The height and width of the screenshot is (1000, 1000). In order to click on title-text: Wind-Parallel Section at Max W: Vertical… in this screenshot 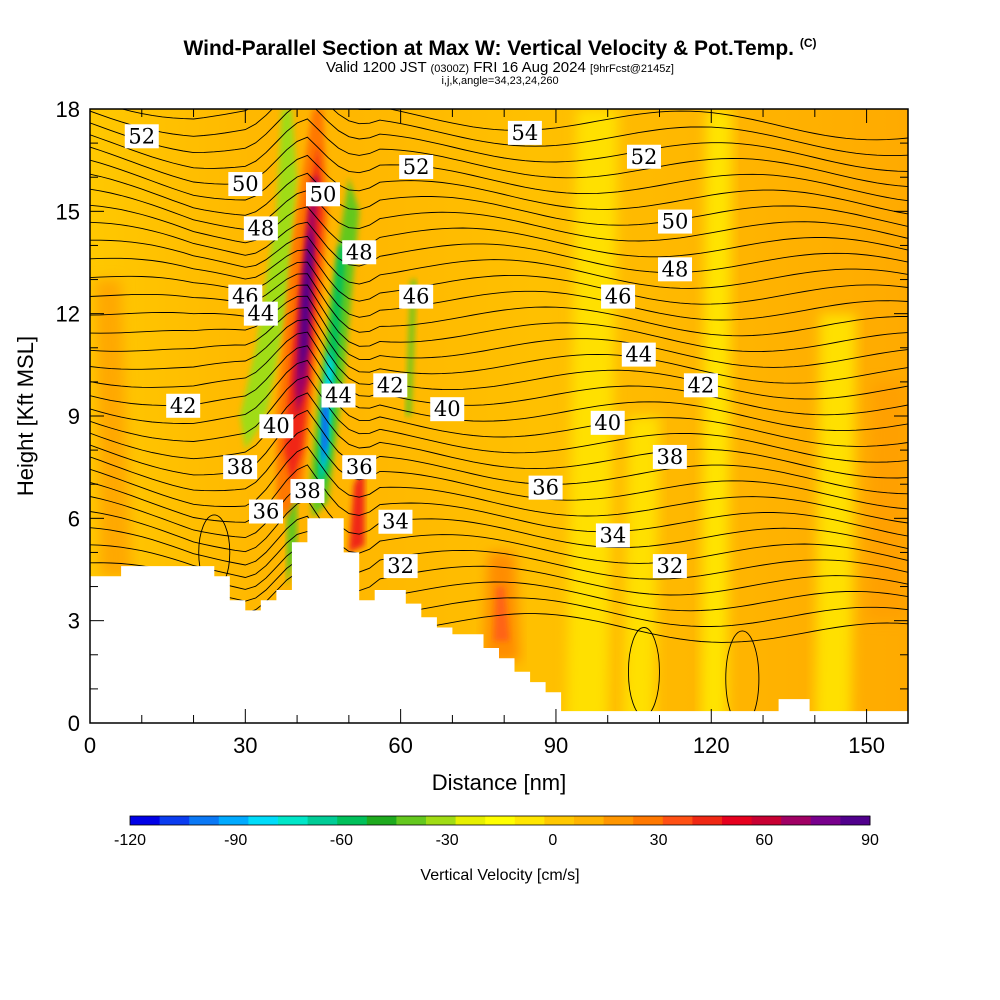, I will do `click(488, 48)`.